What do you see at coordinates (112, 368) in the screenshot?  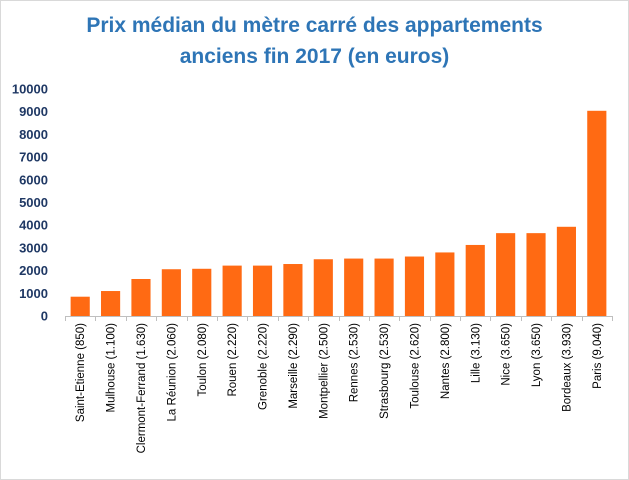 I see `x-tick-label: Mulhouse (1.100)` at bounding box center [112, 368].